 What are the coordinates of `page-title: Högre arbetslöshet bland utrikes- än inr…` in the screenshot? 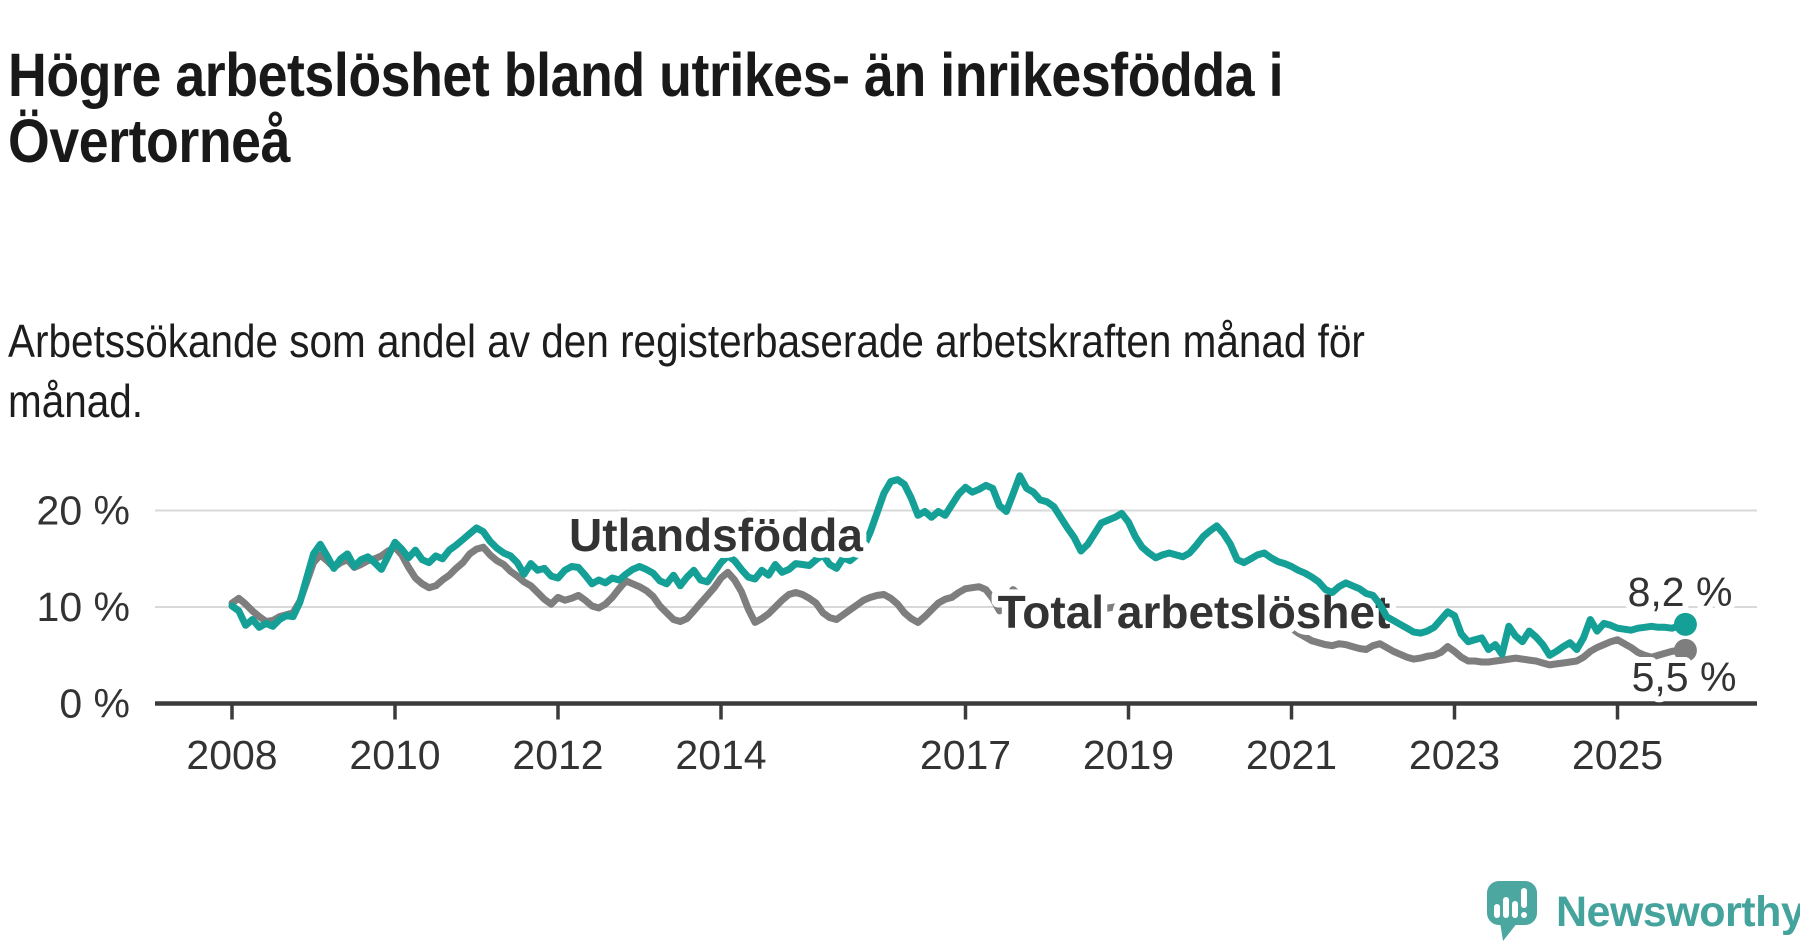 It's located at (646, 107).